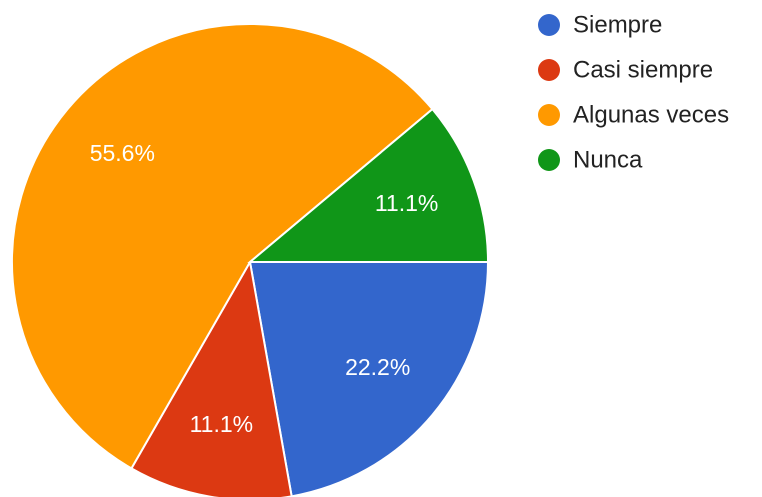  Describe the element at coordinates (617, 24) in the screenshot. I see `legend-label: Siempre` at that location.